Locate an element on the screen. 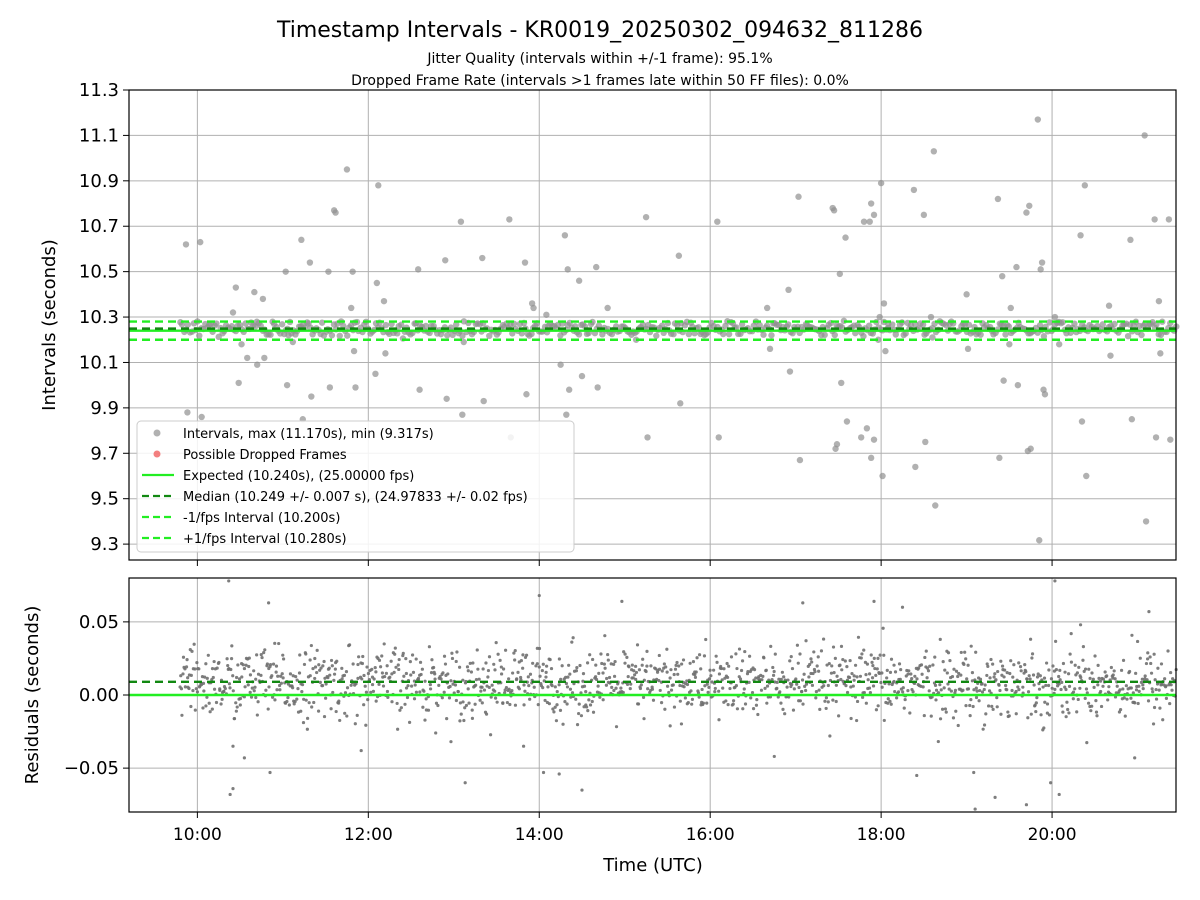 Image resolution: width=1200 pixels, height=900 pixels. legend-marker-intervals is located at coordinates (157, 433).